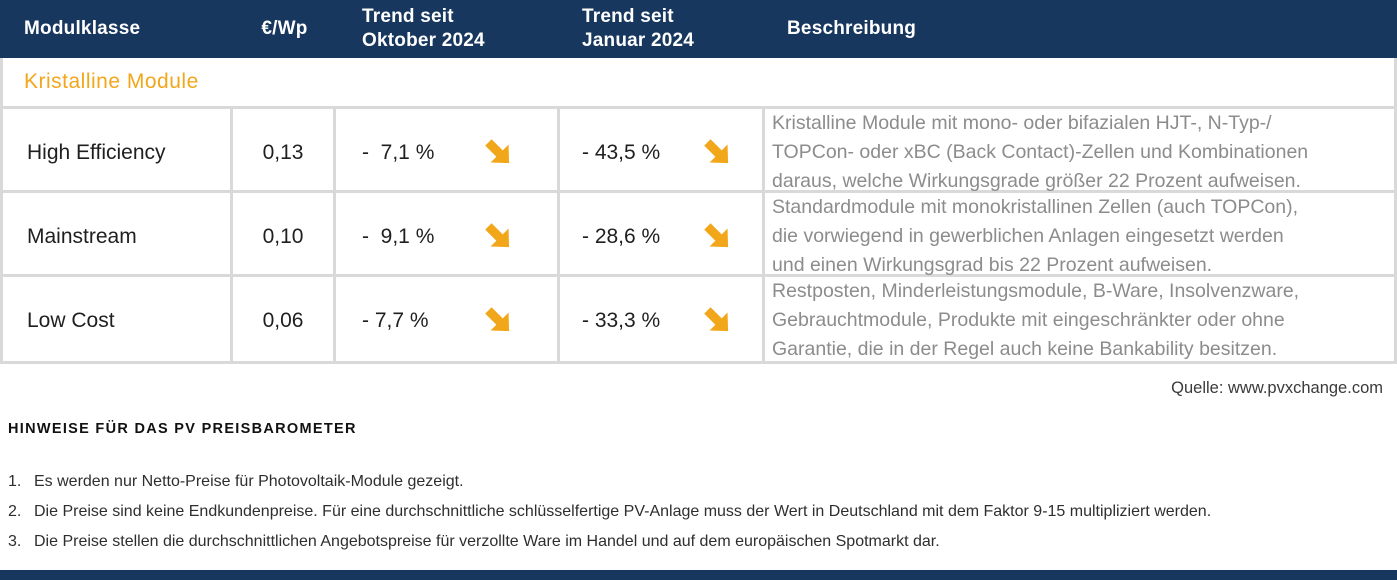  I want to click on trend-oktober-cell: - 9,1 %, so click(448, 236).